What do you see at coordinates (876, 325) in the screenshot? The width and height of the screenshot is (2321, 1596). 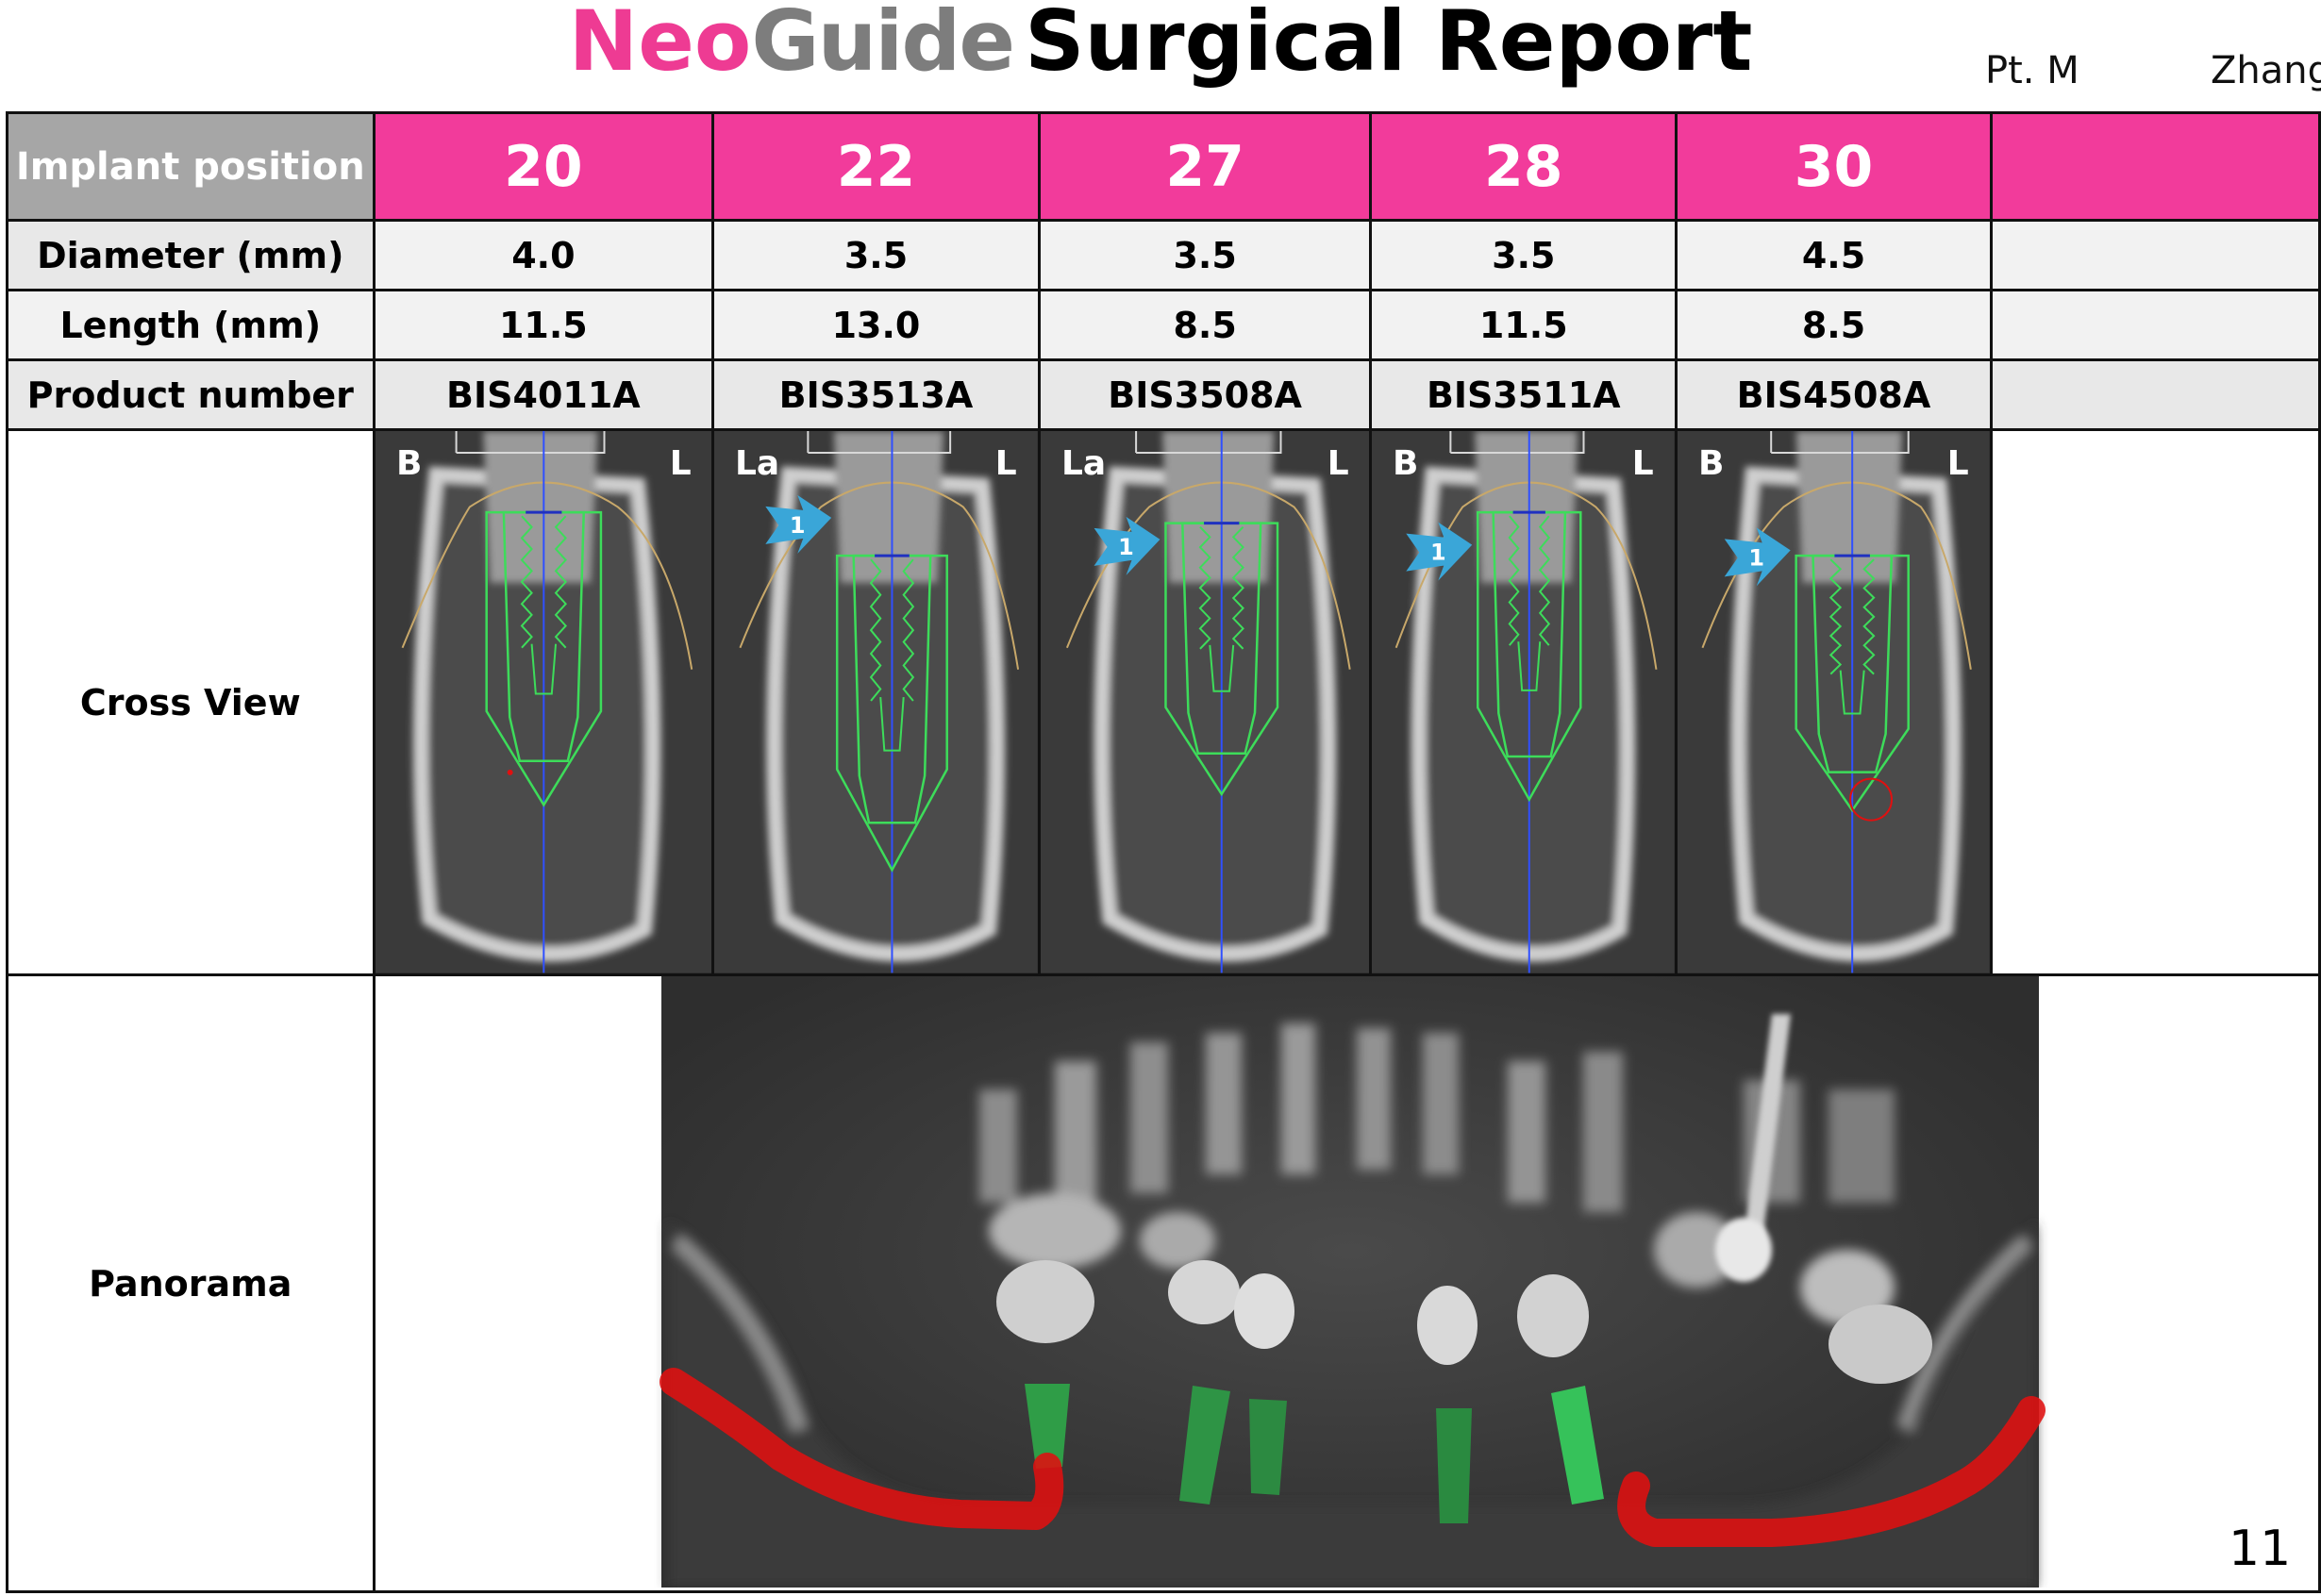 I see `length-value: 13.0` at bounding box center [876, 325].